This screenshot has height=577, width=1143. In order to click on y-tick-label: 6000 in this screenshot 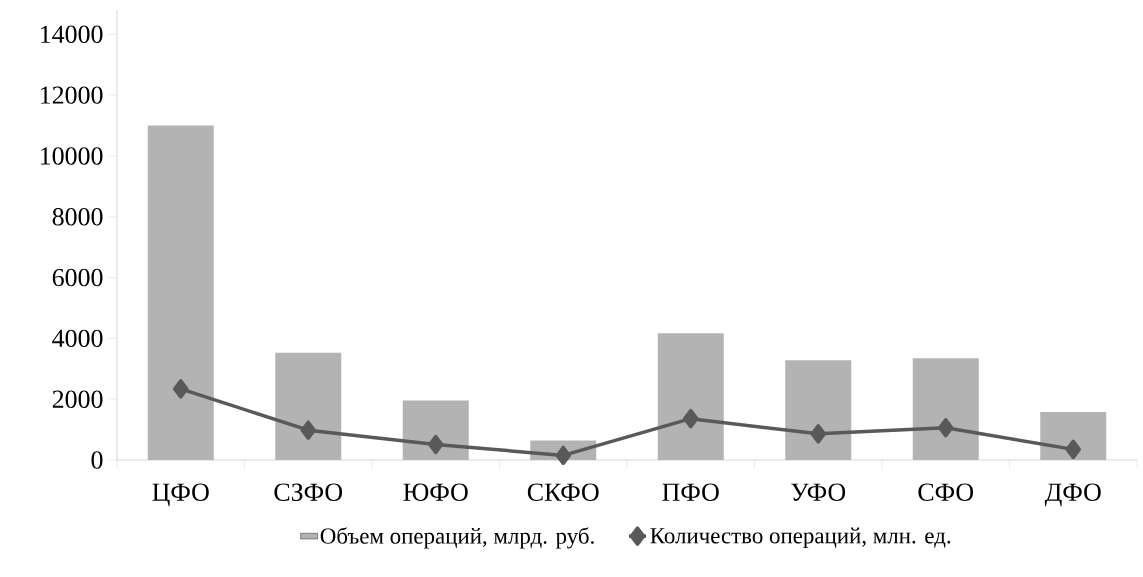, I will do `click(77, 277)`.